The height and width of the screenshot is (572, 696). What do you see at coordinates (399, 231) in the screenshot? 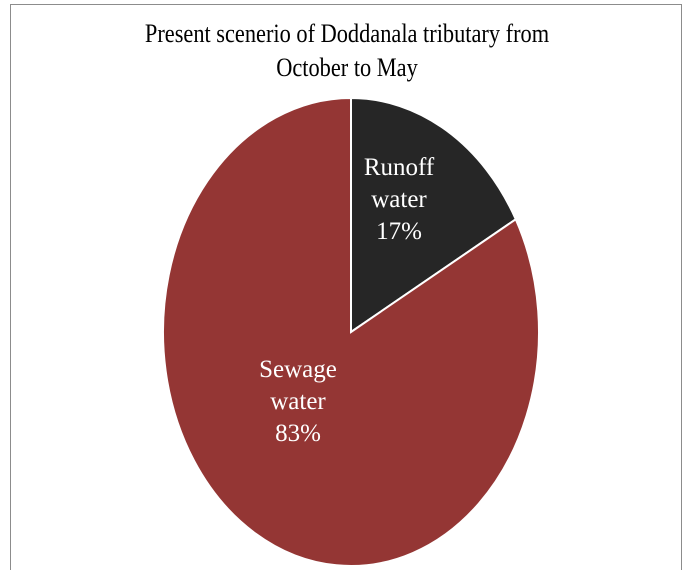
I see `slice-label-runoff-2: 17%` at bounding box center [399, 231].